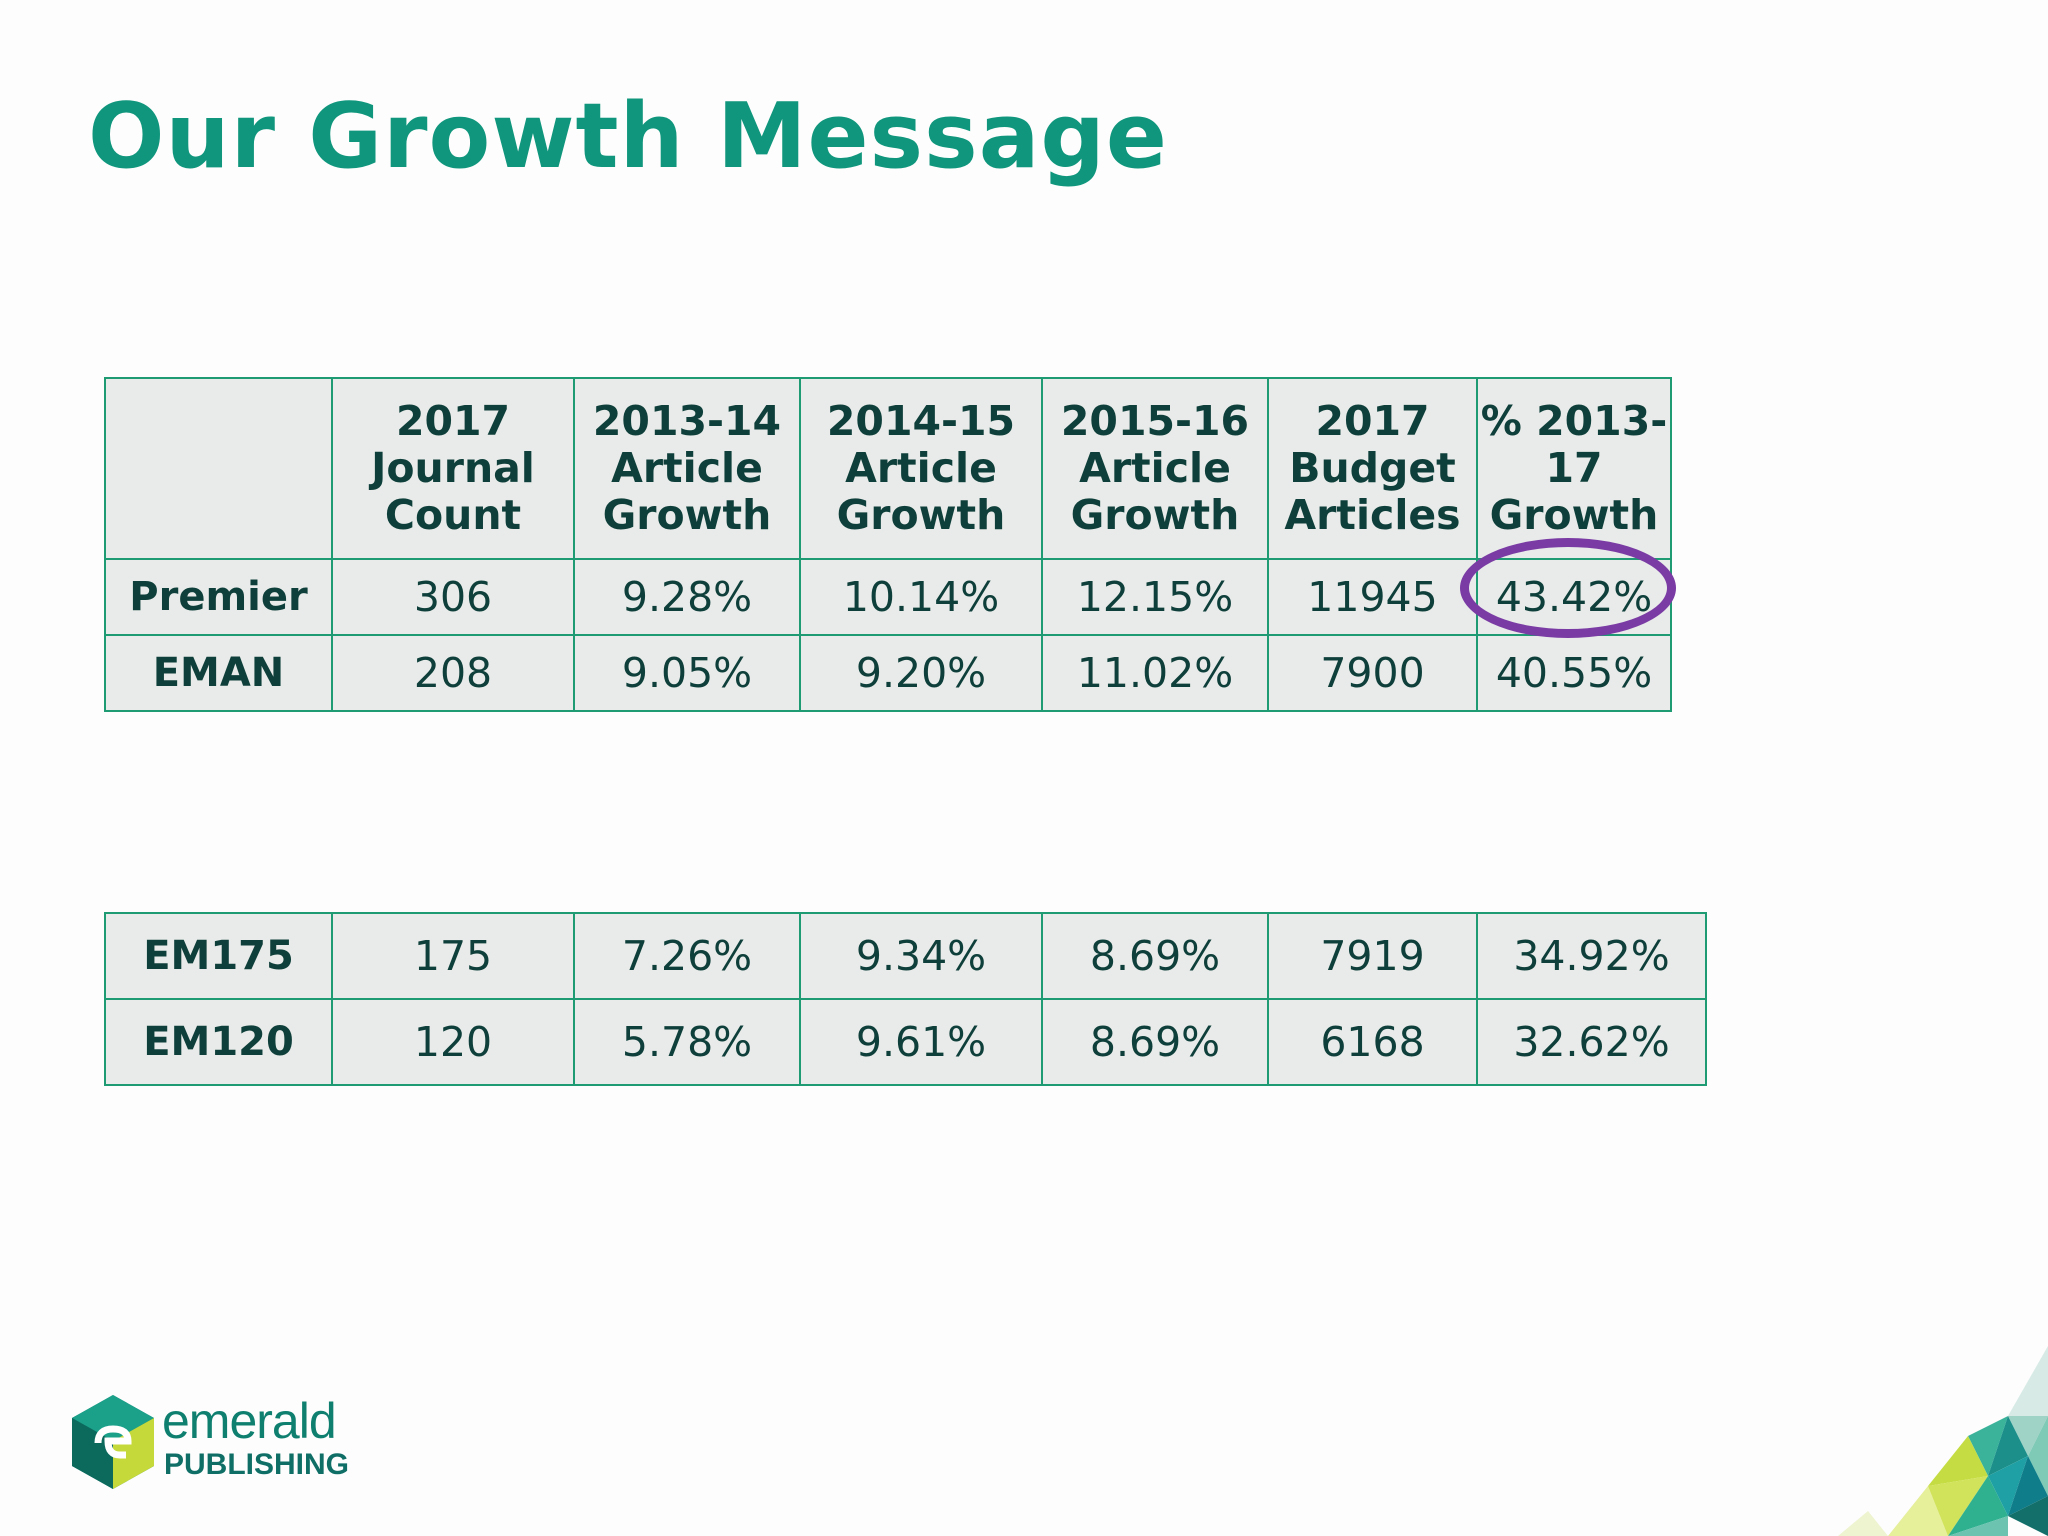 The image size is (2048, 1536). What do you see at coordinates (113, 1442) in the screenshot?
I see `emerald-logo-icon` at bounding box center [113, 1442].